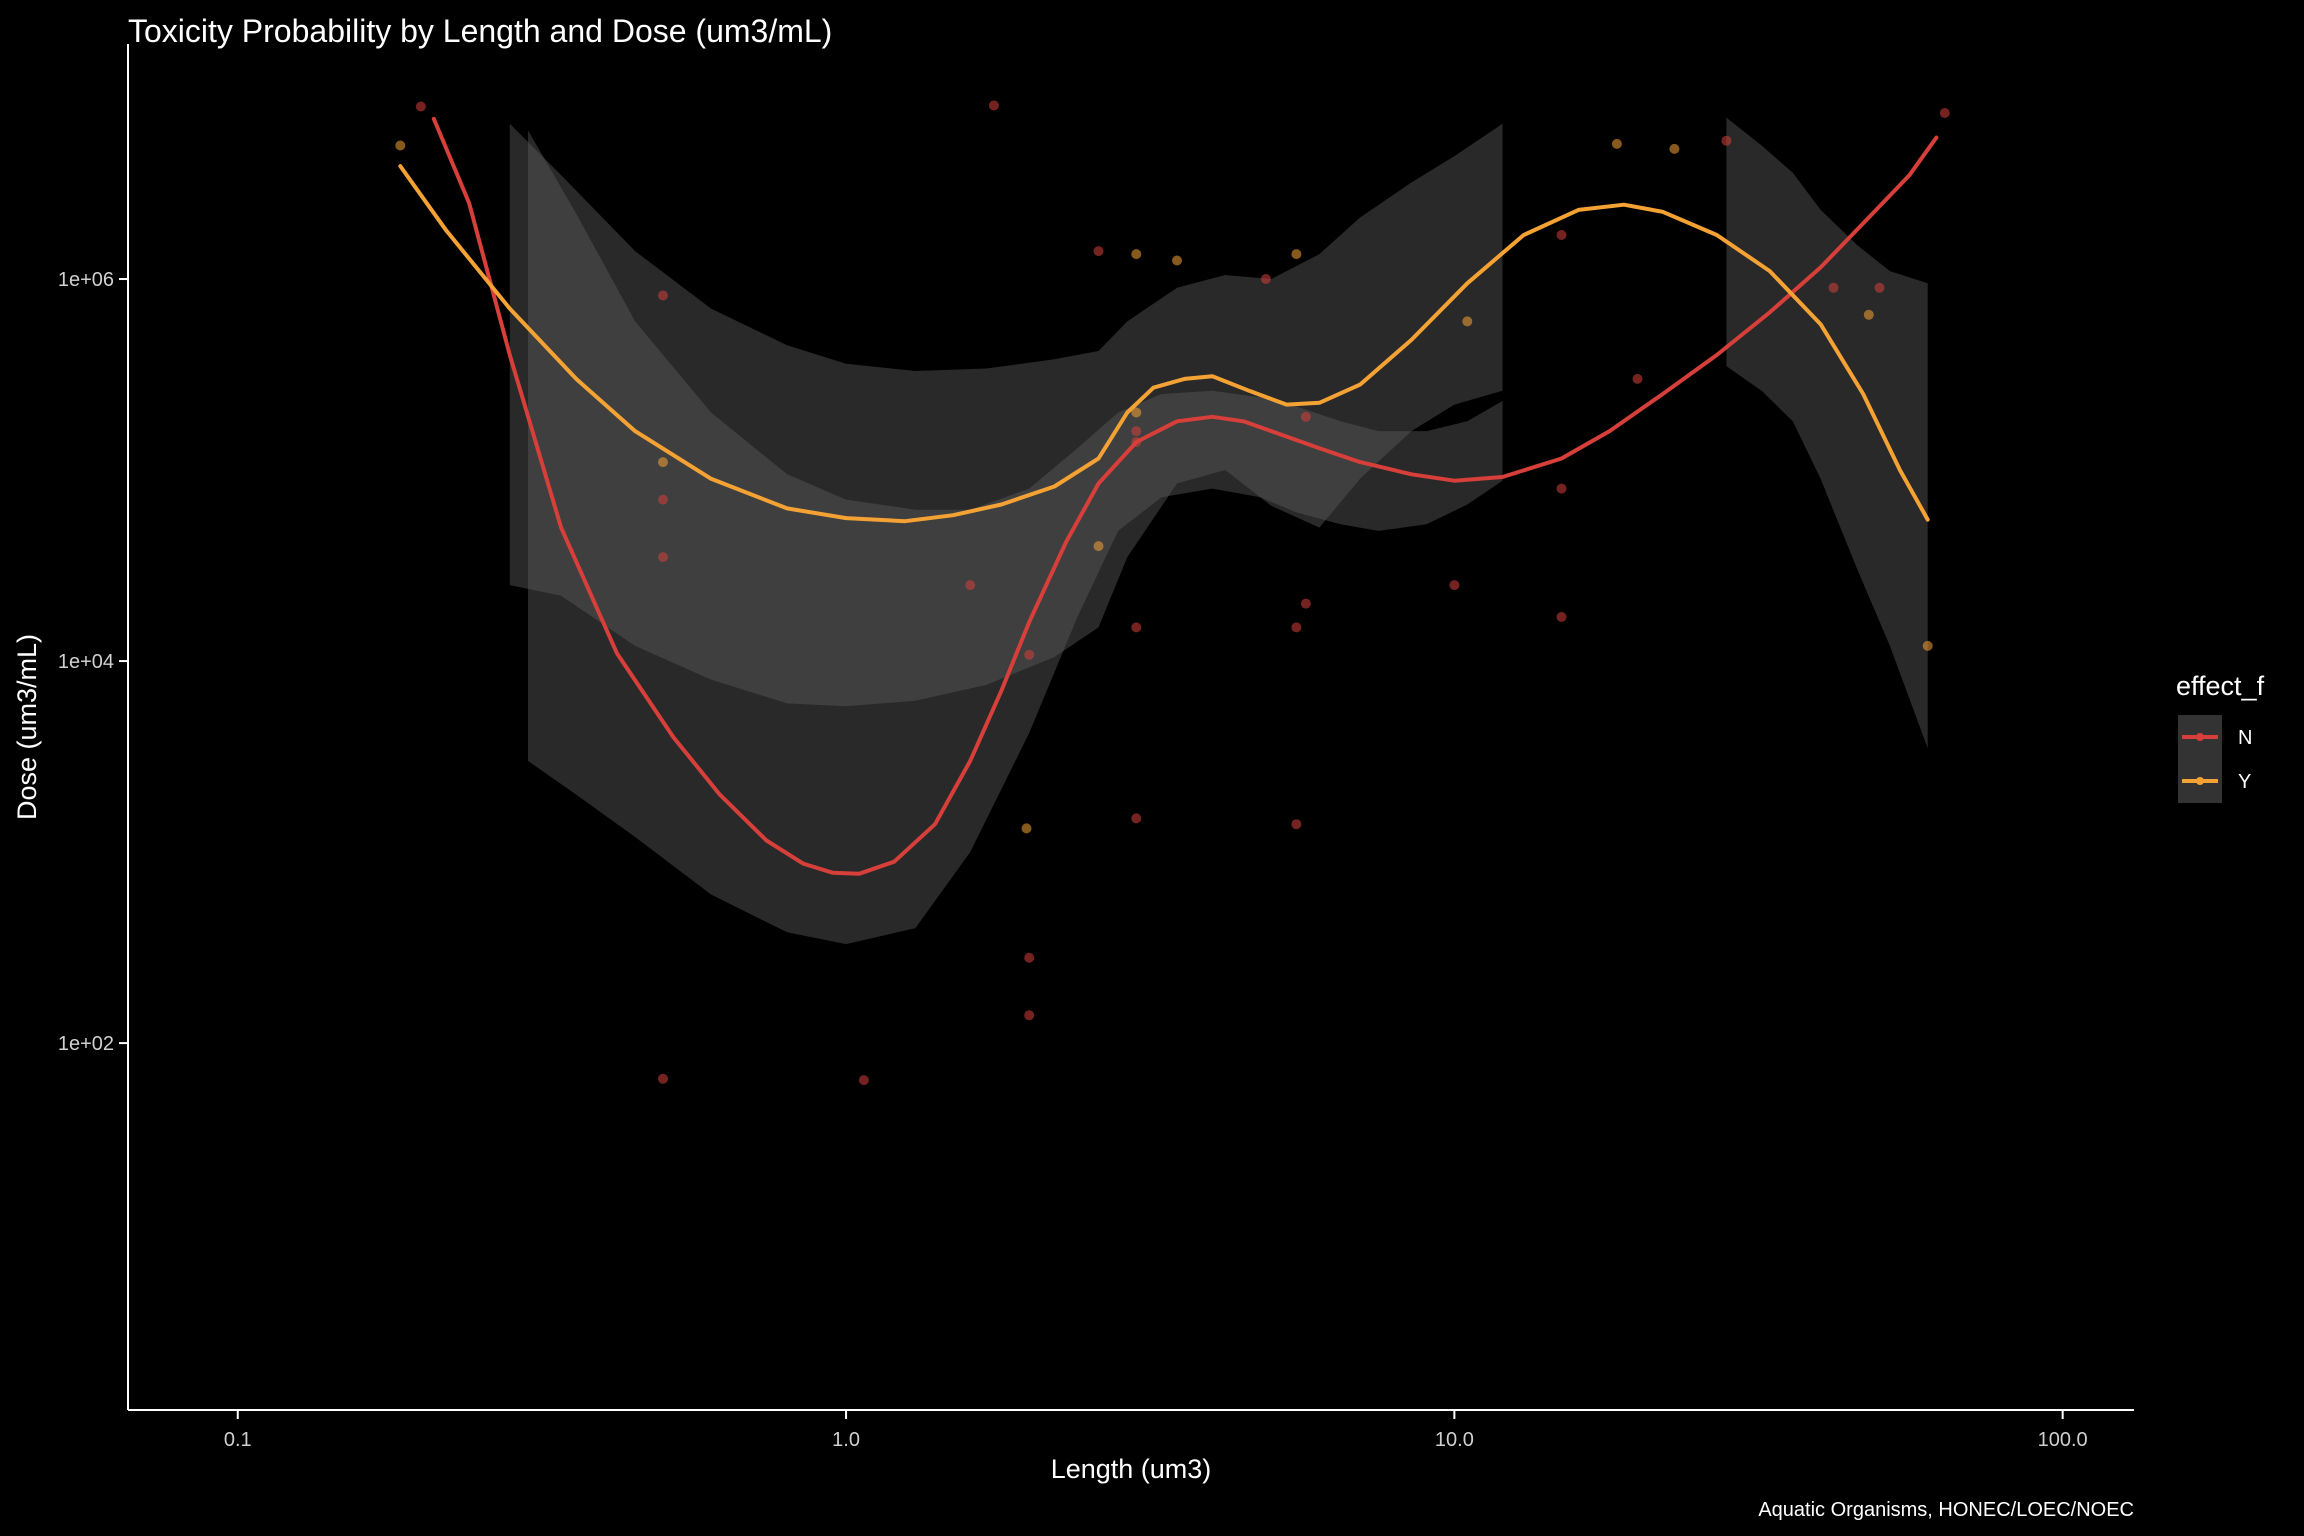 This screenshot has width=2304, height=1536. What do you see at coordinates (27, 727) in the screenshot?
I see `y-axis-title: Dose (um3/mL)` at bounding box center [27, 727].